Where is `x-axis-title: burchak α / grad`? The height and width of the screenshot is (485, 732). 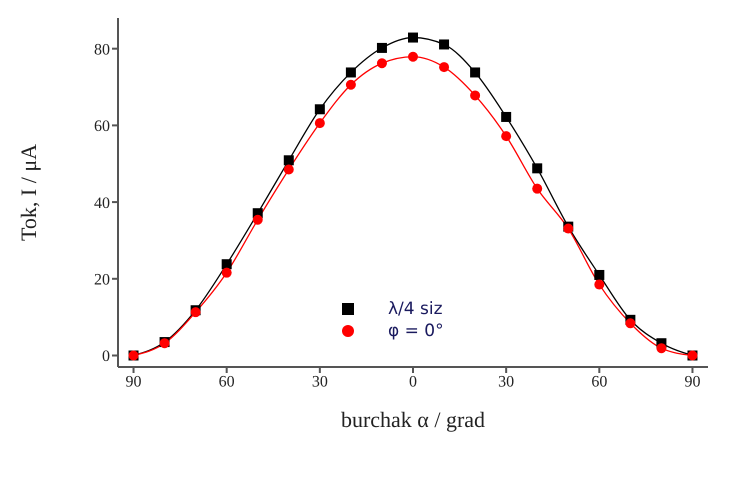 x-axis-title: burchak α / grad is located at coordinates (413, 419).